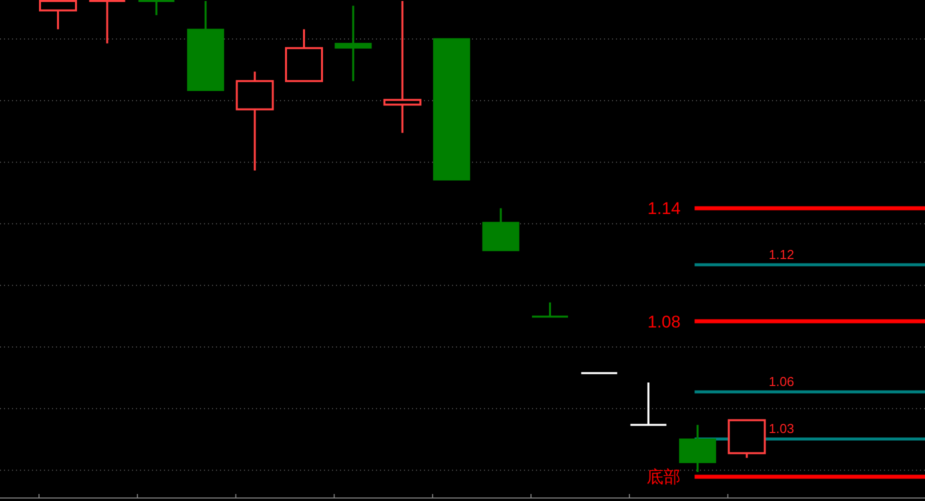 The image size is (925, 501). Describe the element at coordinates (664, 208) in the screenshot. I see `annotation: 1.14` at that location.